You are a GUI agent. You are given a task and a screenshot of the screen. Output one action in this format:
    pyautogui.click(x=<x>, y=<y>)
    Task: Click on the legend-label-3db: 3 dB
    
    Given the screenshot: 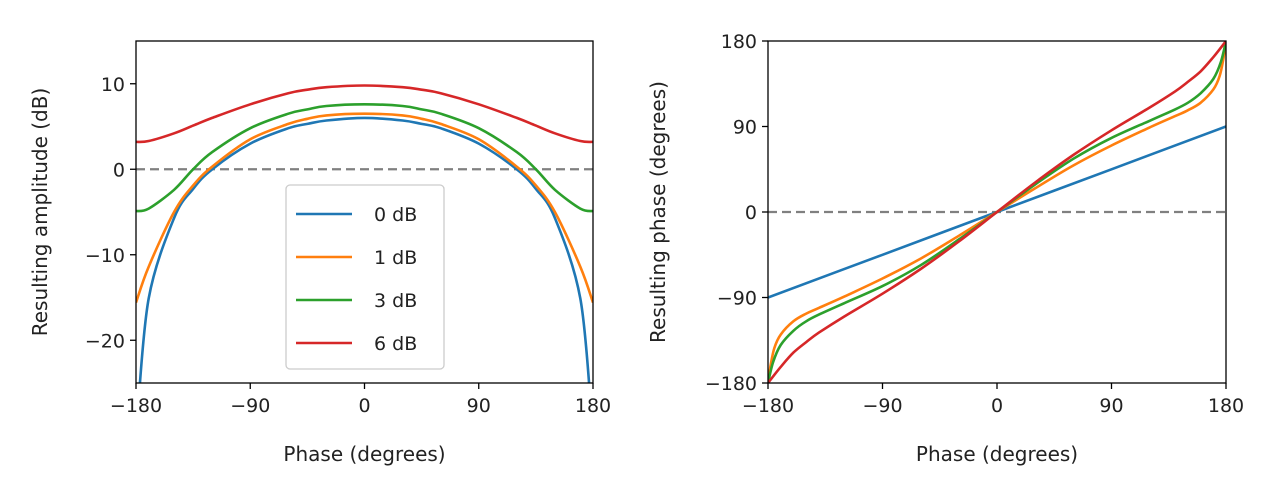 What is the action you would take?
    pyautogui.click(x=395, y=301)
    